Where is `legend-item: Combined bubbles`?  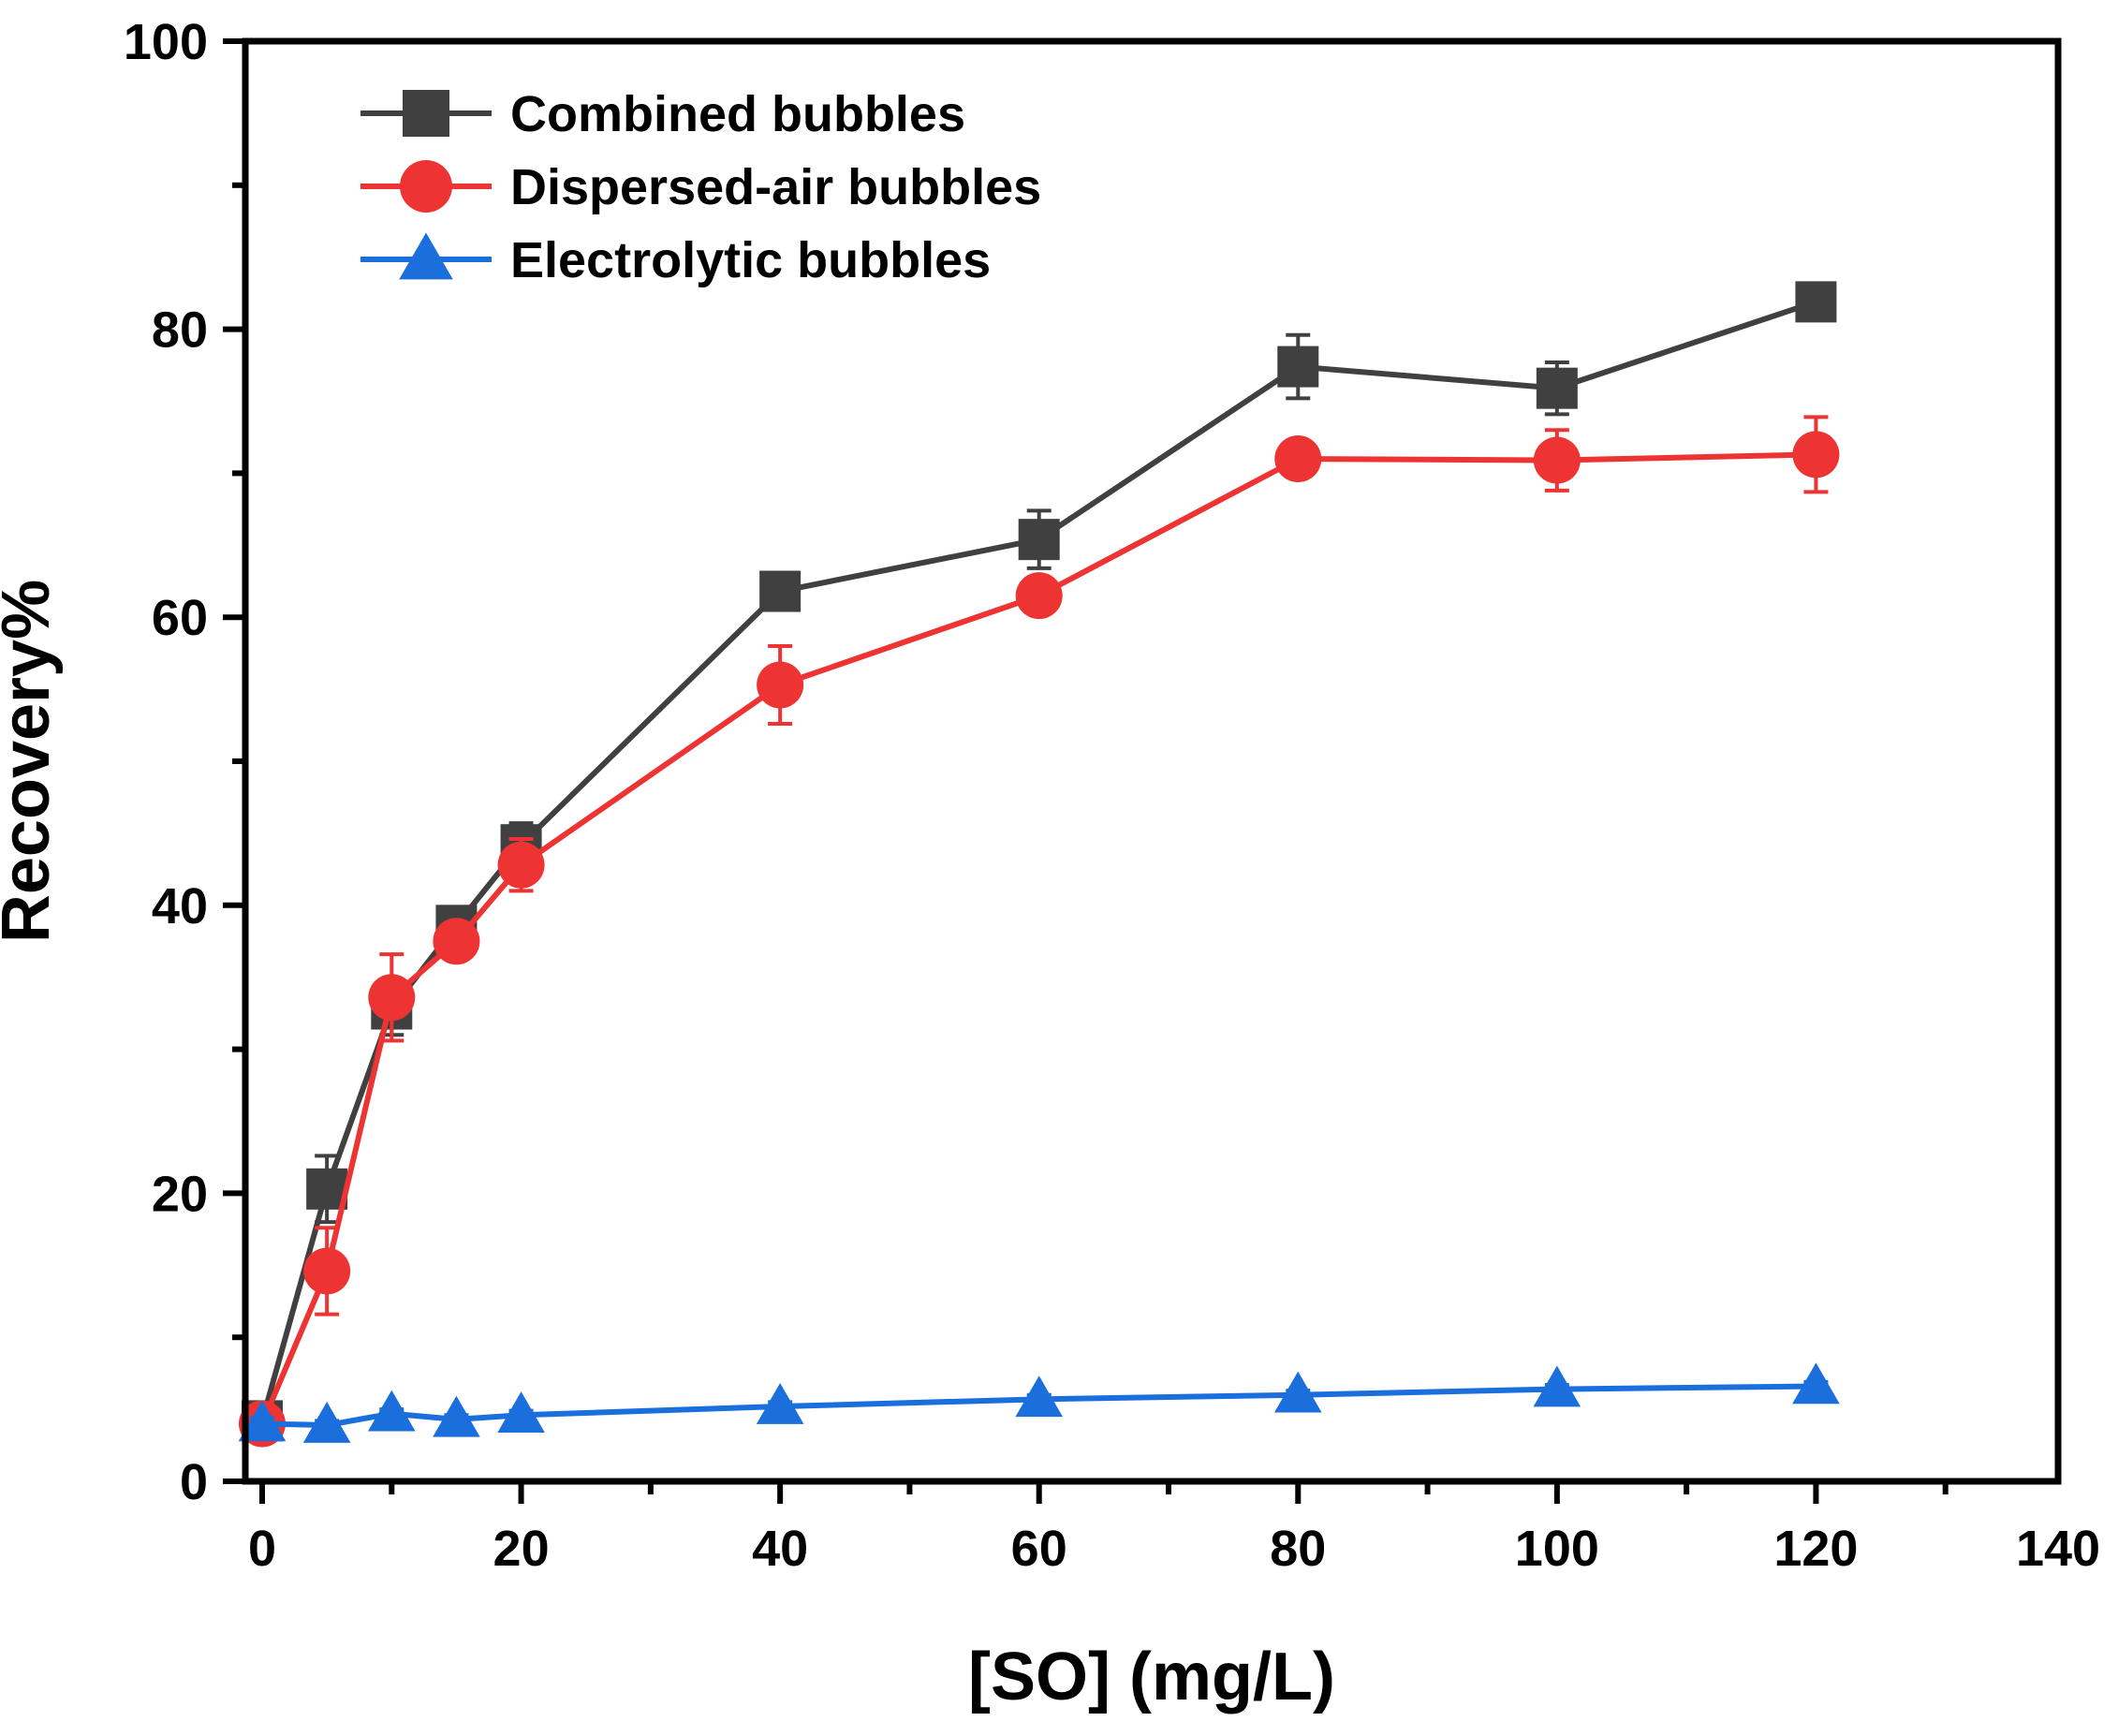
legend-item: Combined bubbles is located at coordinates (662, 114).